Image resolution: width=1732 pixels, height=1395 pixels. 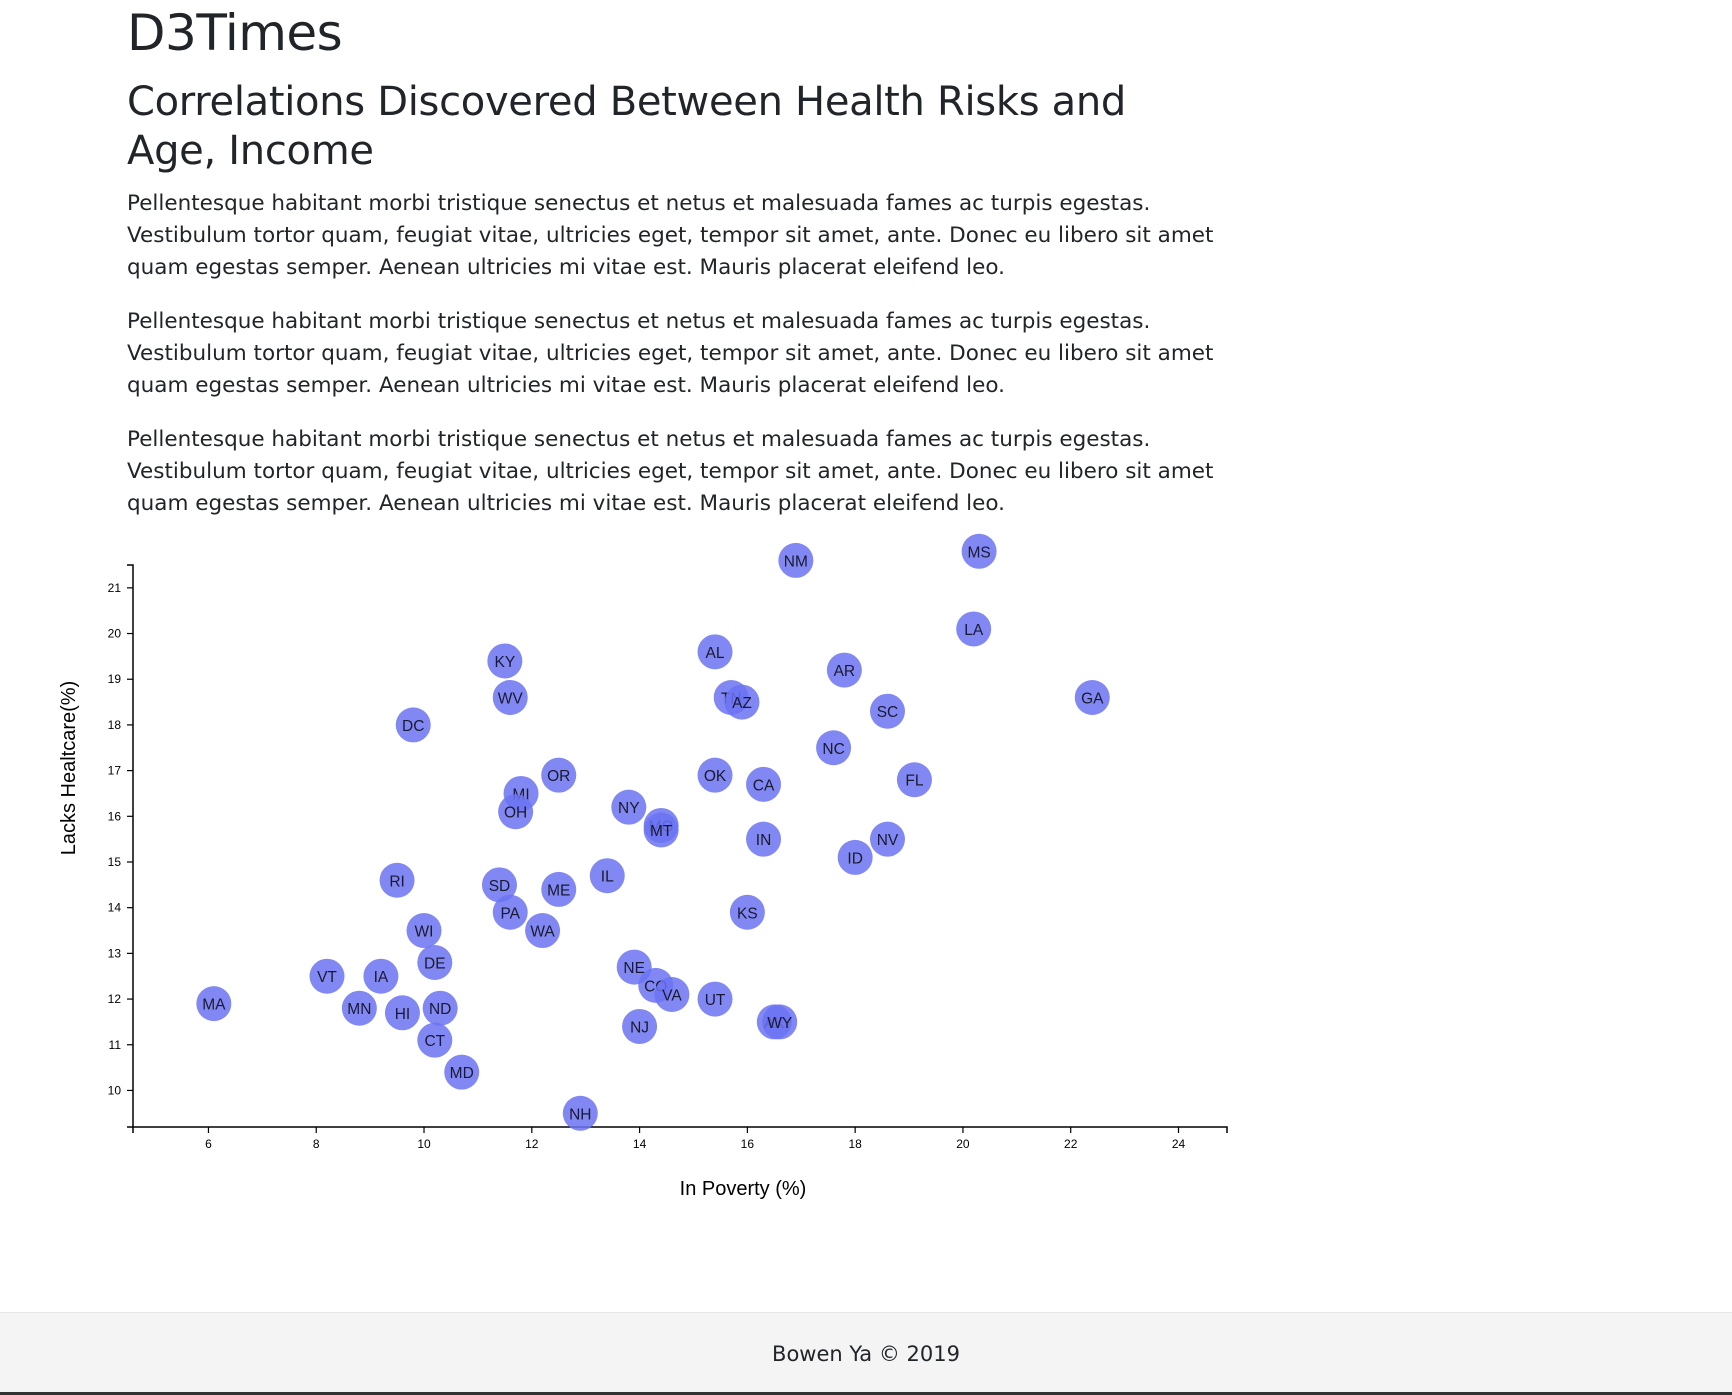 I want to click on state-point: PA, so click(x=510, y=912).